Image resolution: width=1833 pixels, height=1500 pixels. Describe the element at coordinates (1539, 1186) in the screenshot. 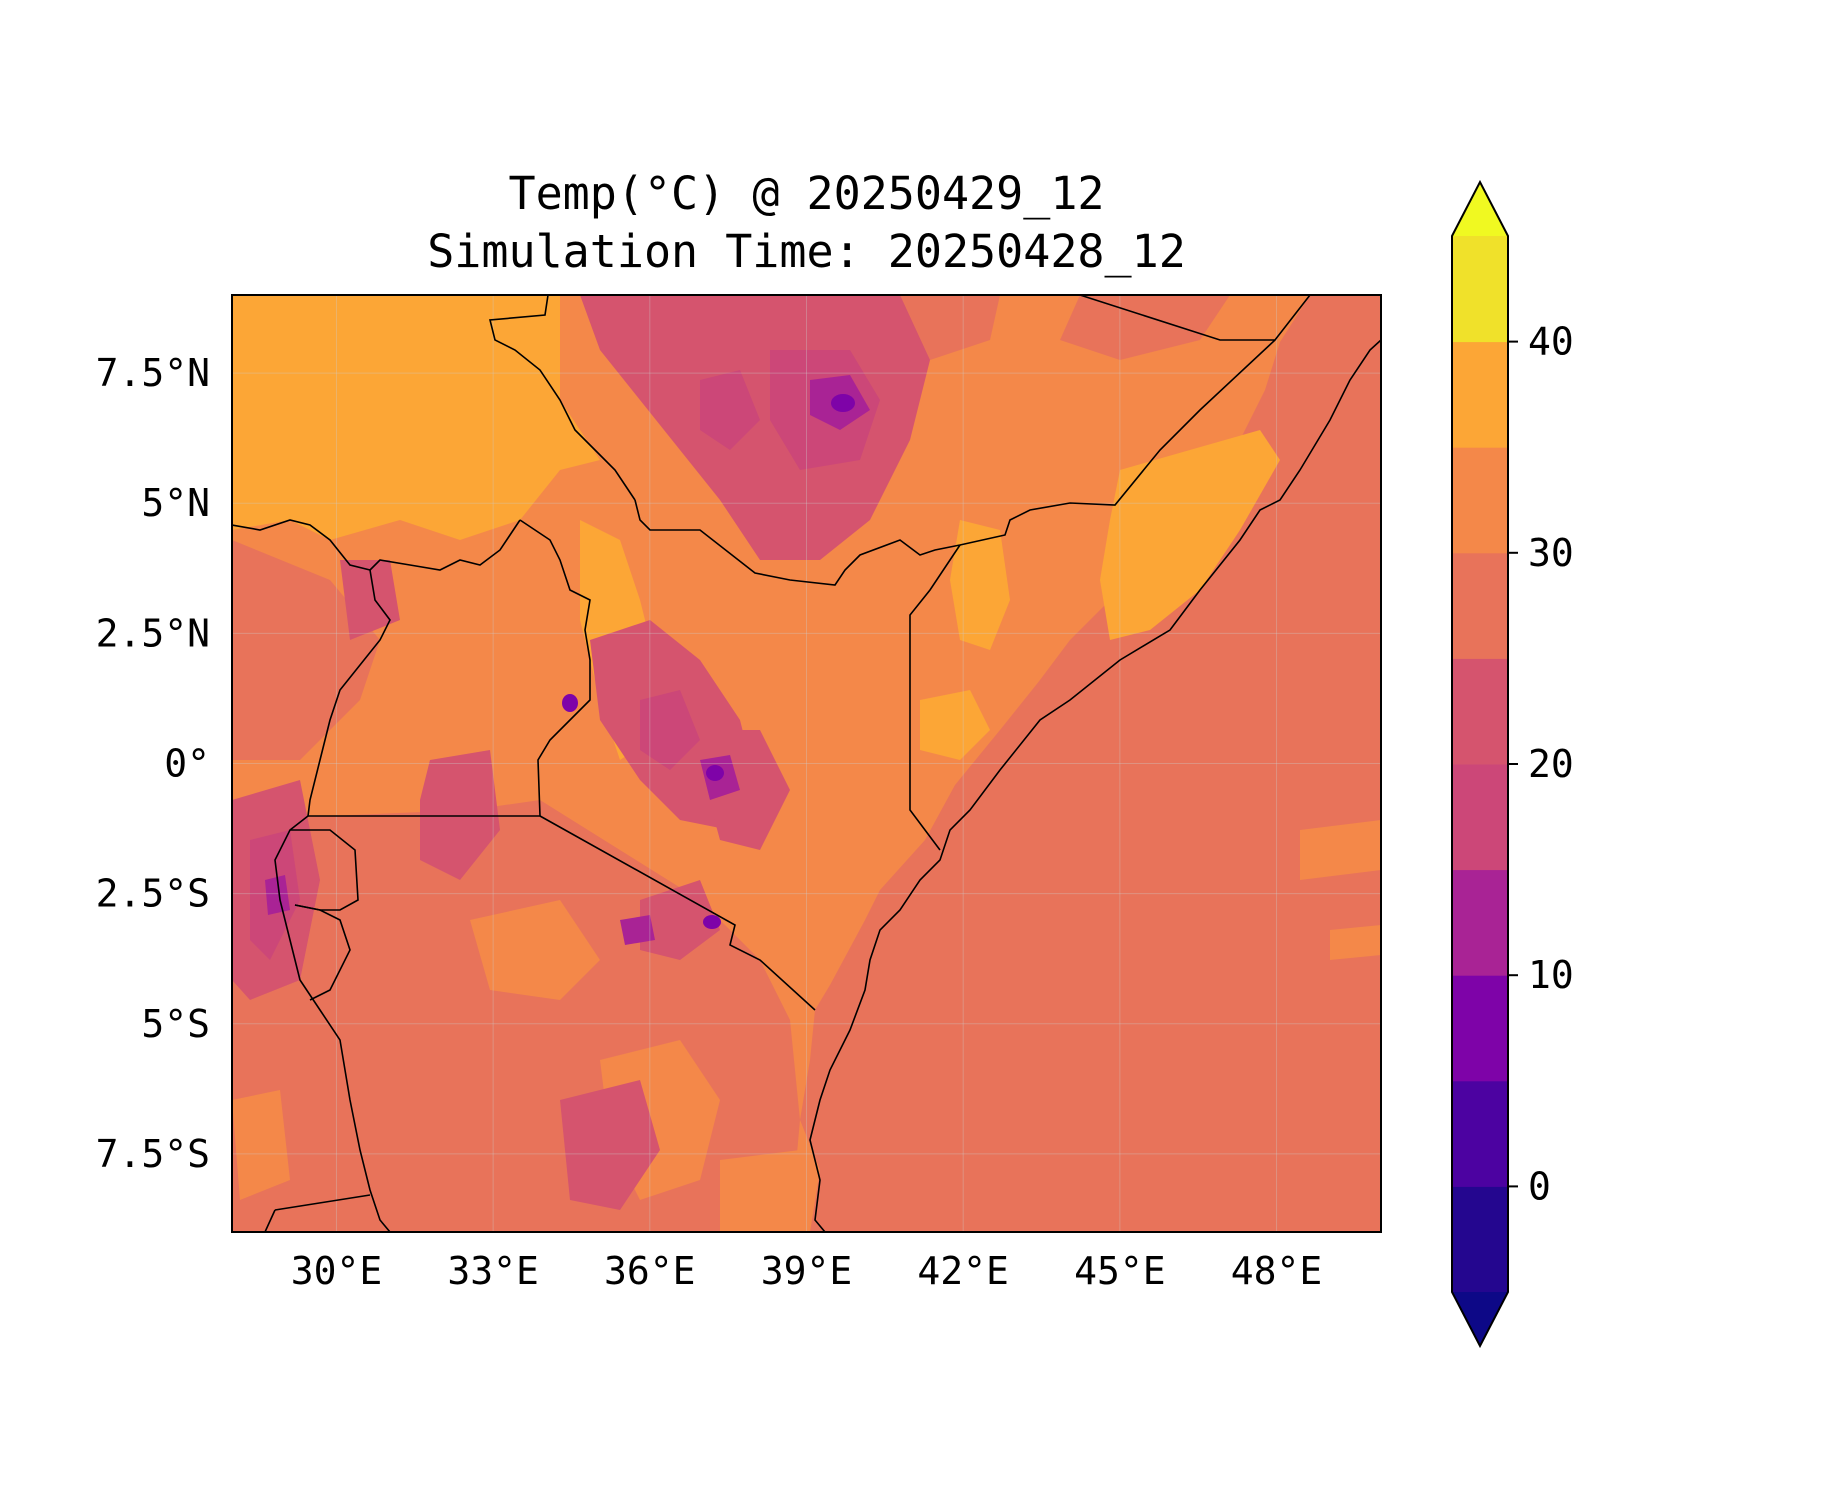

I see `colorbar-tick-label: 0` at that location.